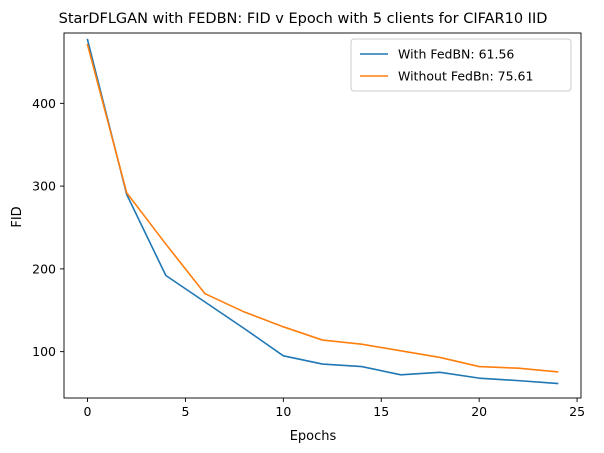 The width and height of the screenshot is (604, 453). I want to click on legend-label-2: Without FedBn: 75.61, so click(465, 76).